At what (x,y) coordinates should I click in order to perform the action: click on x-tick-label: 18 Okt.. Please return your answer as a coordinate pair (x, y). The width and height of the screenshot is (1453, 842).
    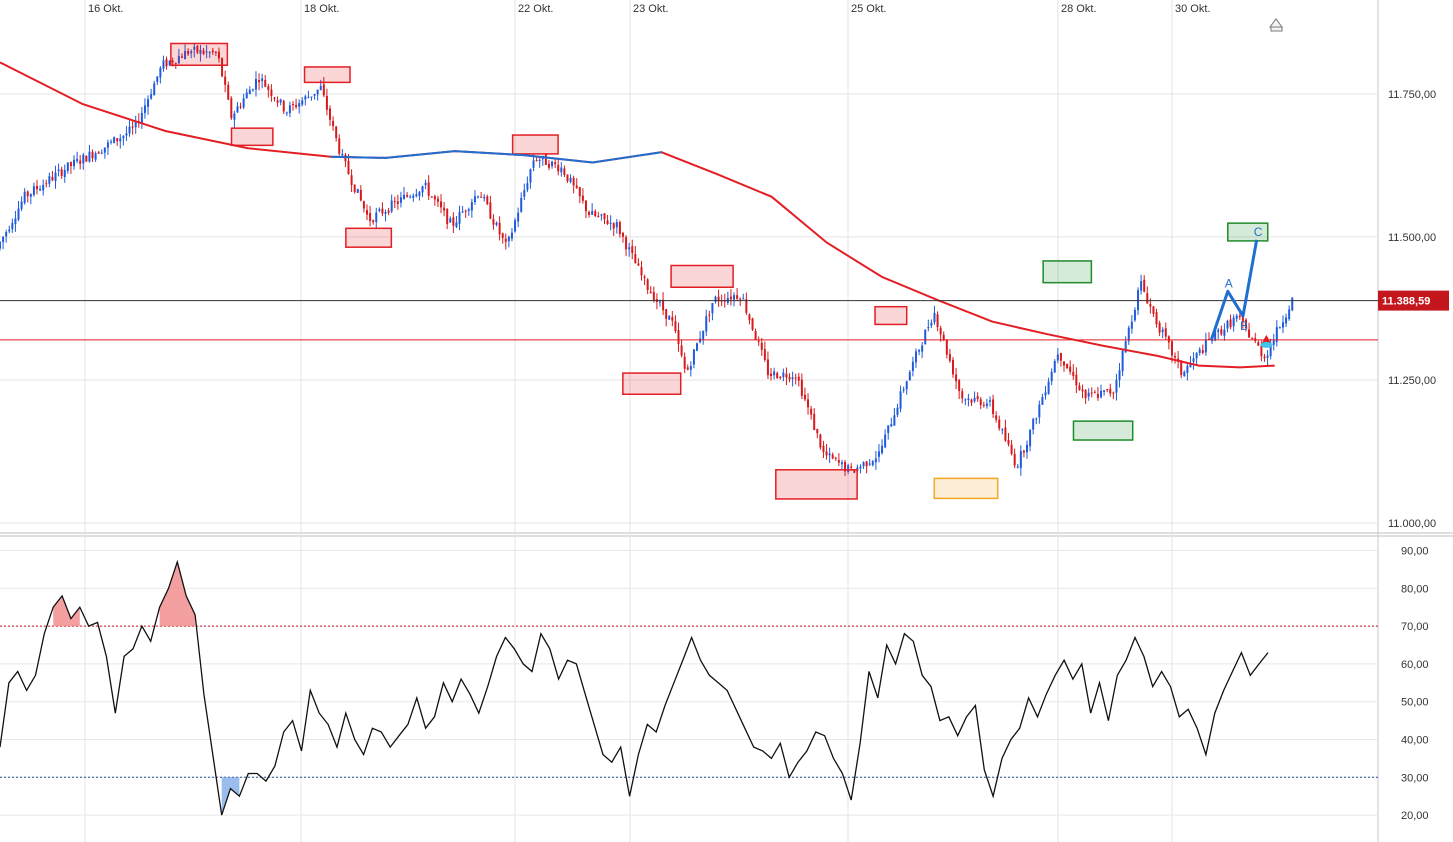
    Looking at the image, I should click on (321, 9).